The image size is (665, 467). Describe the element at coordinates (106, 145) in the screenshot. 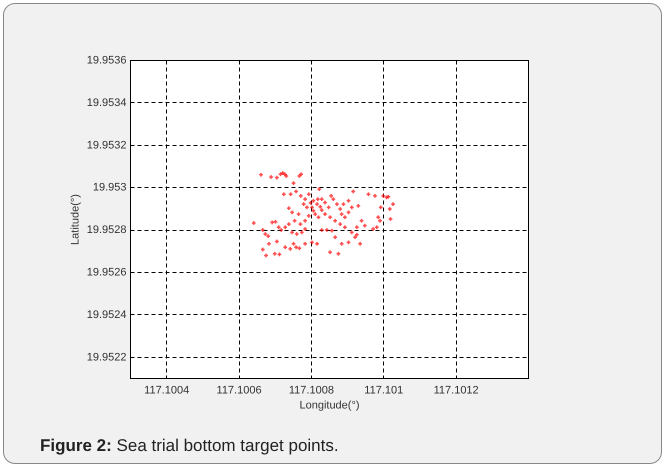

I see `y-tick-label: 19.9532` at that location.